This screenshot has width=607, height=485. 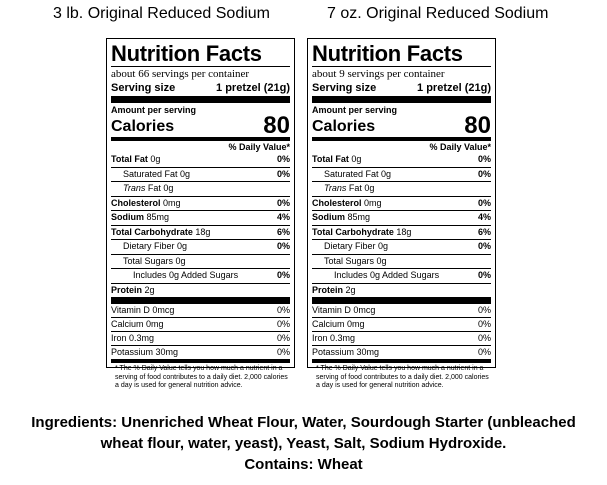 I want to click on serving-size-label: Serving size, so click(x=143, y=88).